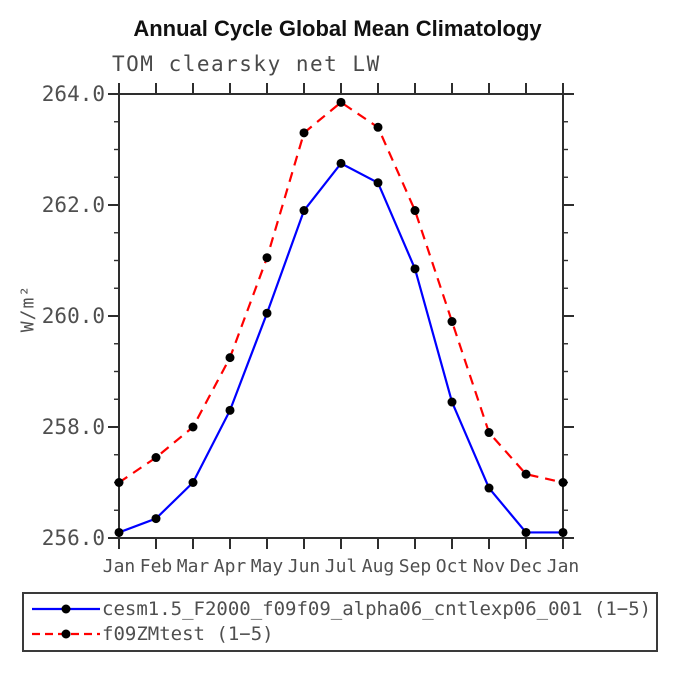 The image size is (675, 675). What do you see at coordinates (193, 566) in the screenshot?
I see `x-tick-label: Mar` at bounding box center [193, 566].